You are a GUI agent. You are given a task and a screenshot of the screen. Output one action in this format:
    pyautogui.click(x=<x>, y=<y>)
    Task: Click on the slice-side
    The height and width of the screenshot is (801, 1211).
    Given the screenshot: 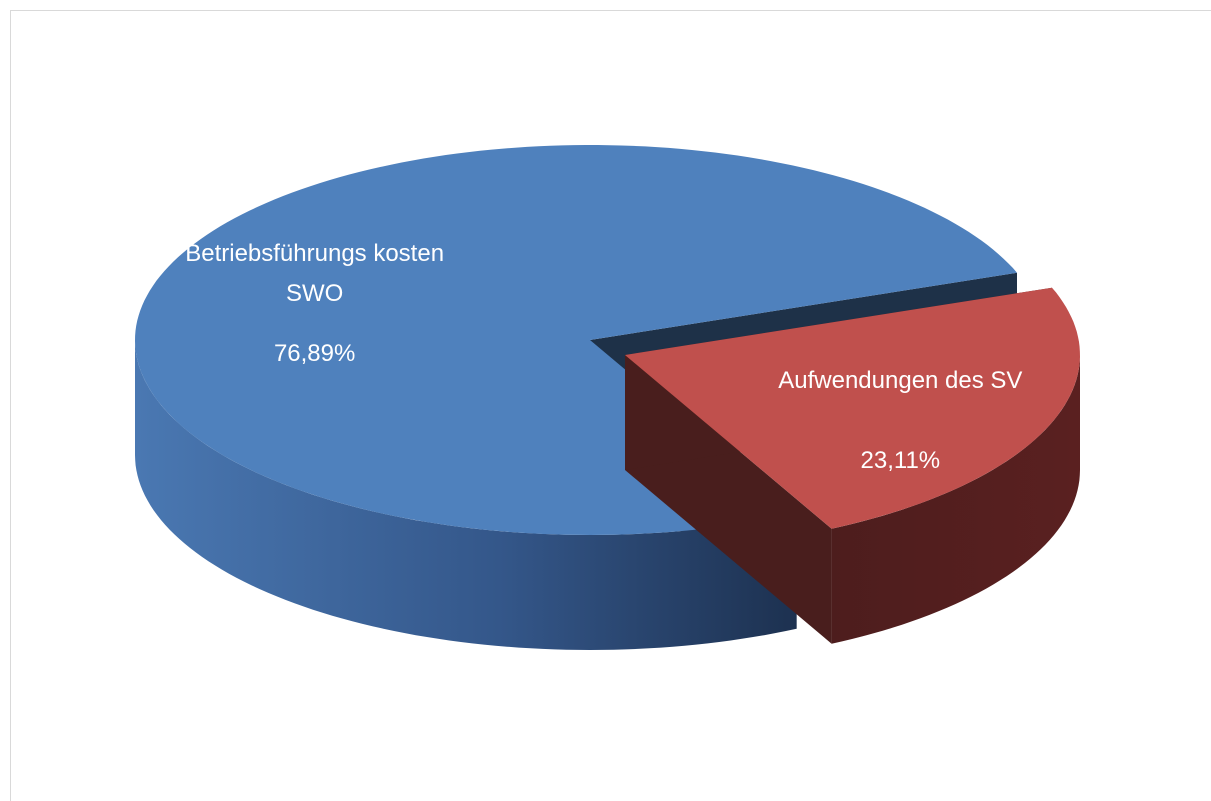 What is the action you would take?
    pyautogui.click(x=955, y=499)
    